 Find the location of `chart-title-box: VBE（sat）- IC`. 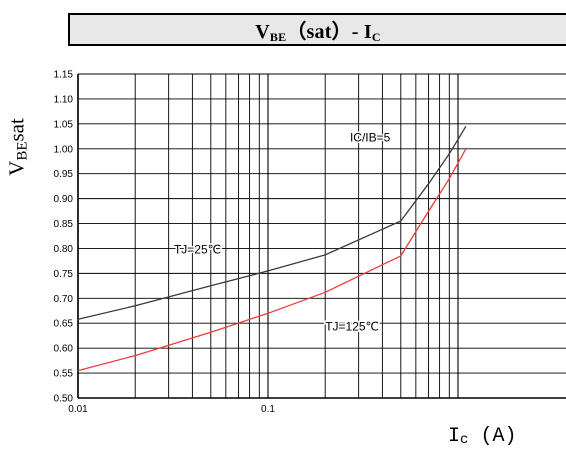

chart-title-box: VBE（sat）- IC is located at coordinates (317, 29).